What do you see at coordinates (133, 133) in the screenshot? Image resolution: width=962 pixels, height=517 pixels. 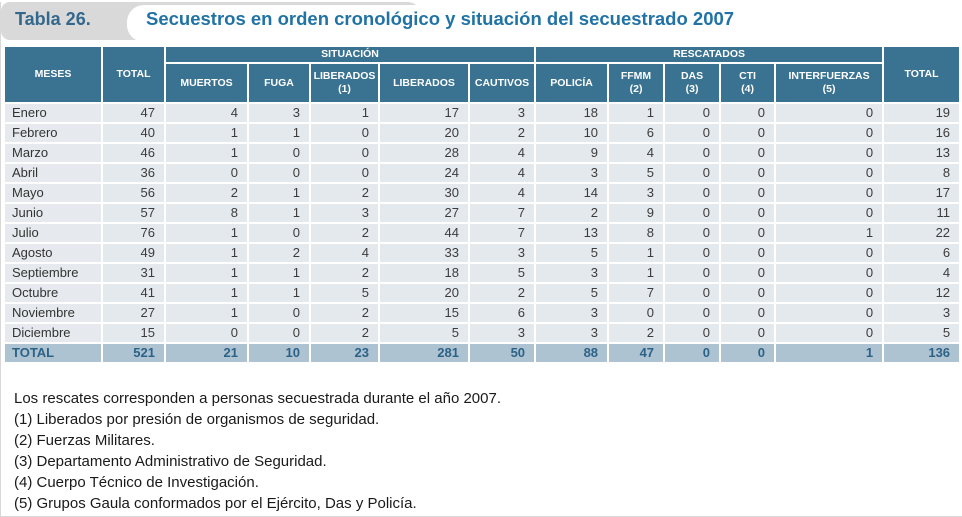 I see `value-cell: 40` at bounding box center [133, 133].